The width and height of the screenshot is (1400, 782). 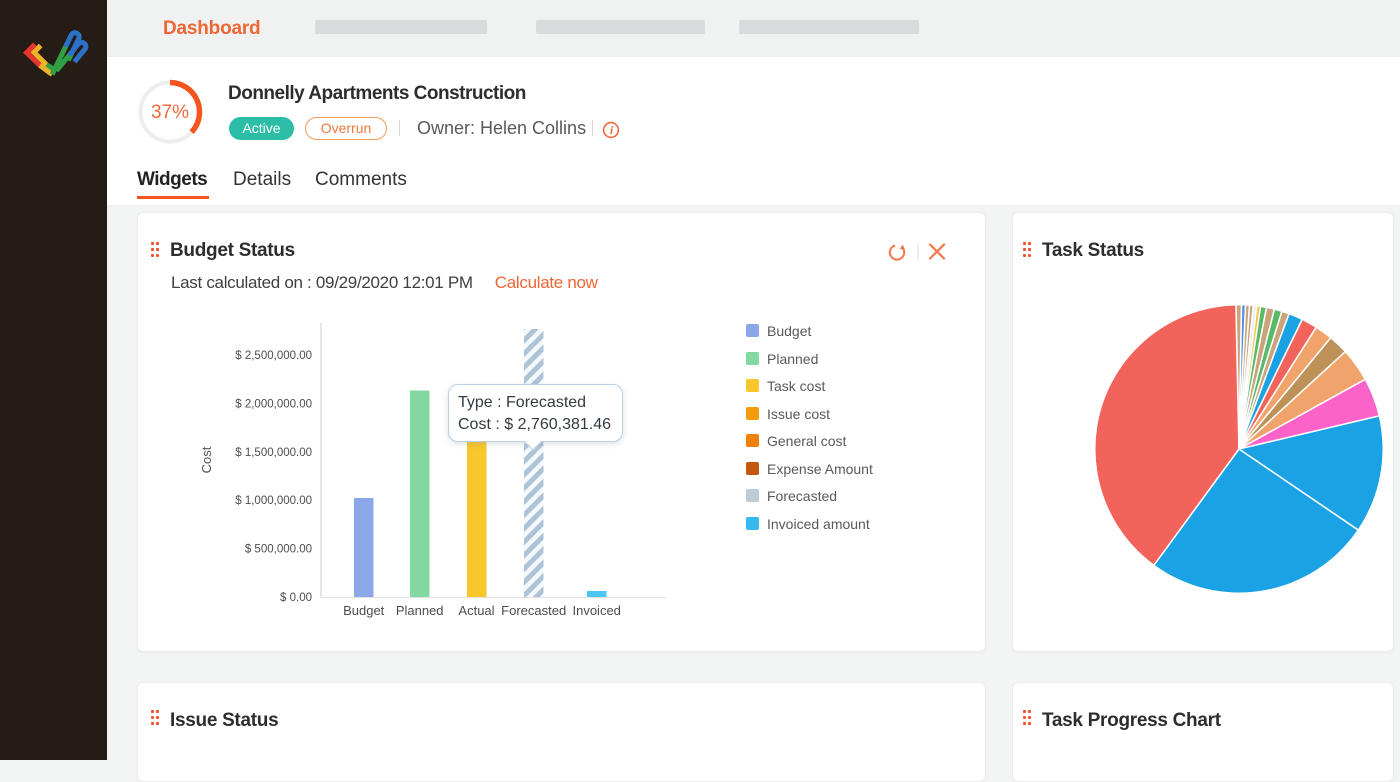 I want to click on svg-text: $ 0.00, so click(x=296, y=598).